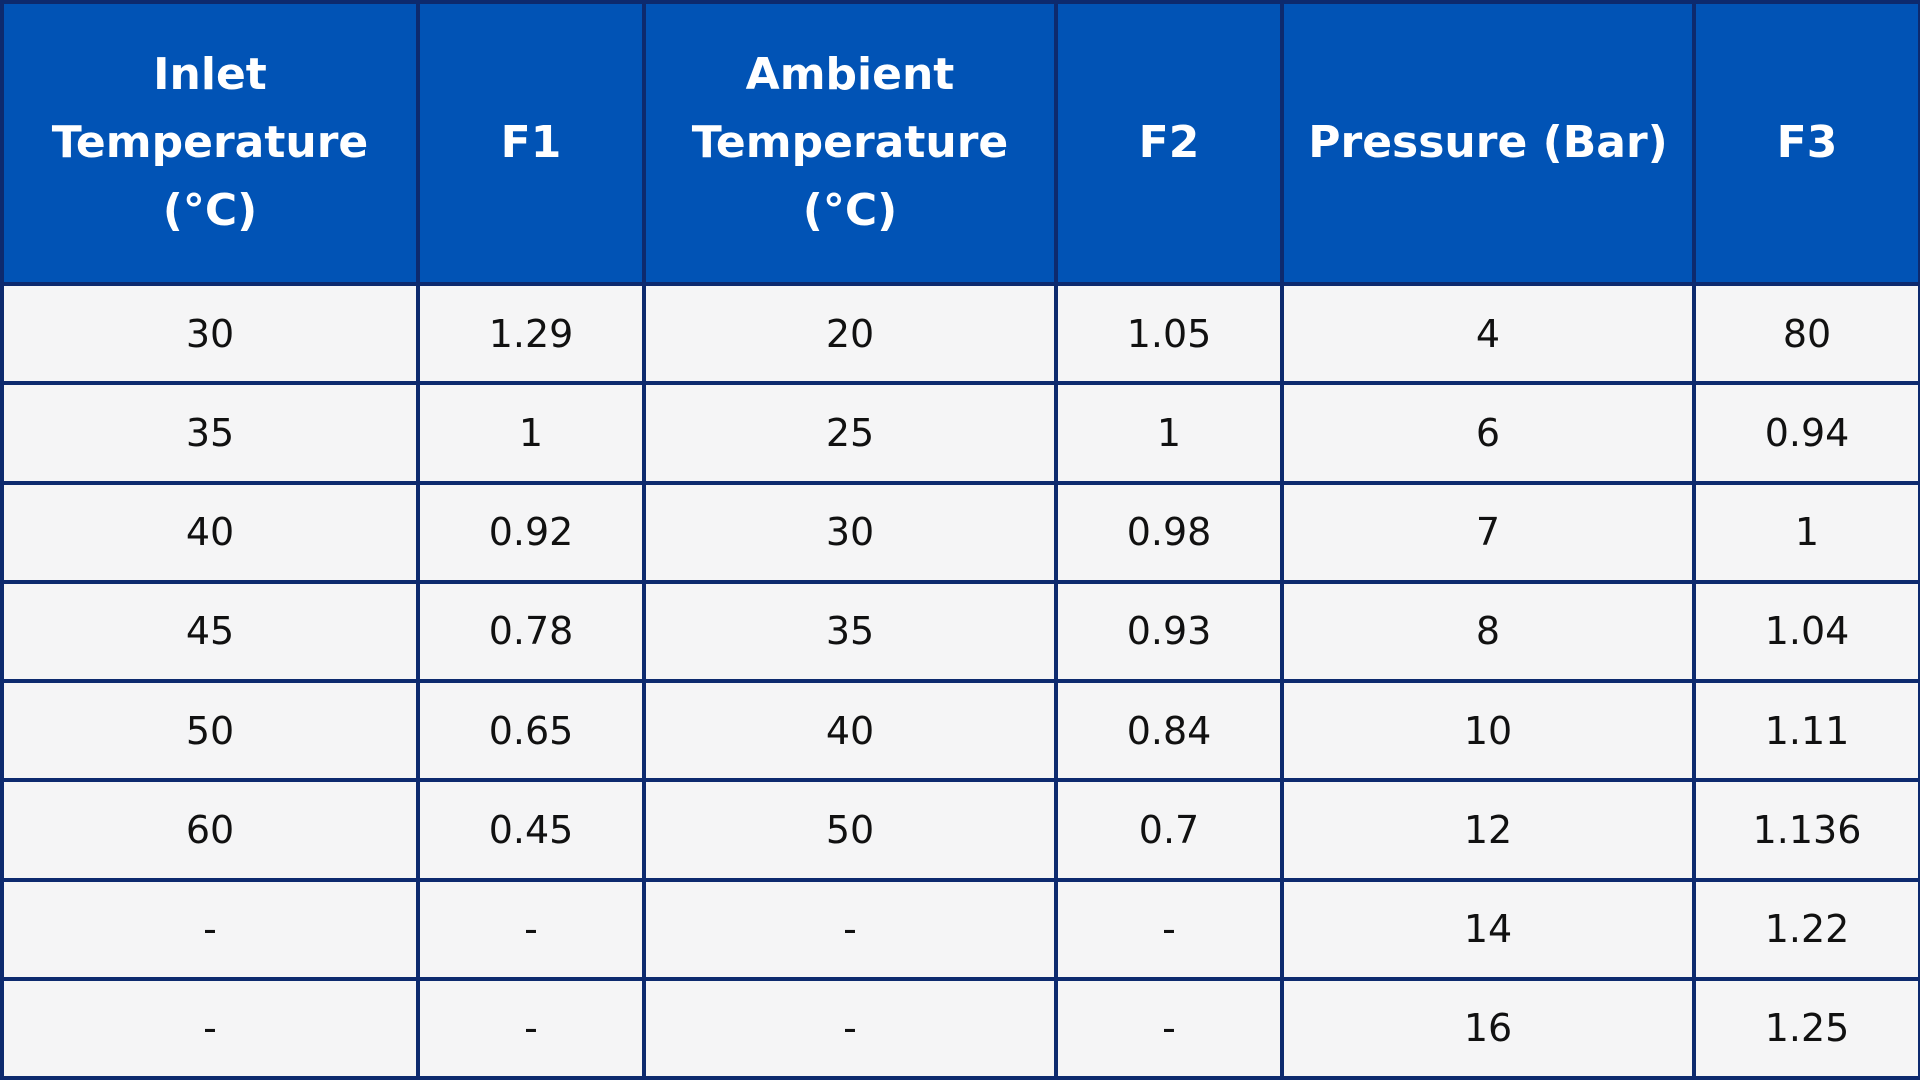 The width and height of the screenshot is (1920, 1082). I want to click on cell-f1: 0.45, so click(531, 830).